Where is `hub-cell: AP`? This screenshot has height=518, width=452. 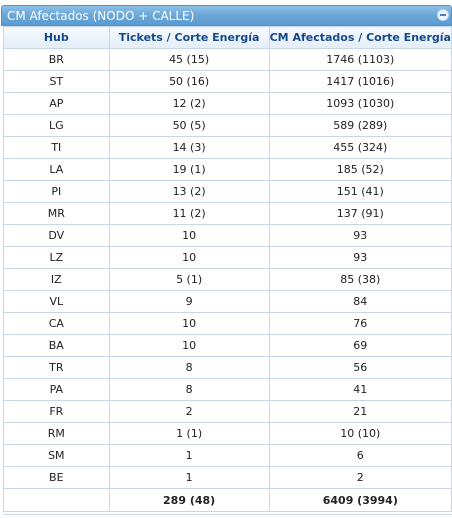
hub-cell: AP is located at coordinates (56, 103).